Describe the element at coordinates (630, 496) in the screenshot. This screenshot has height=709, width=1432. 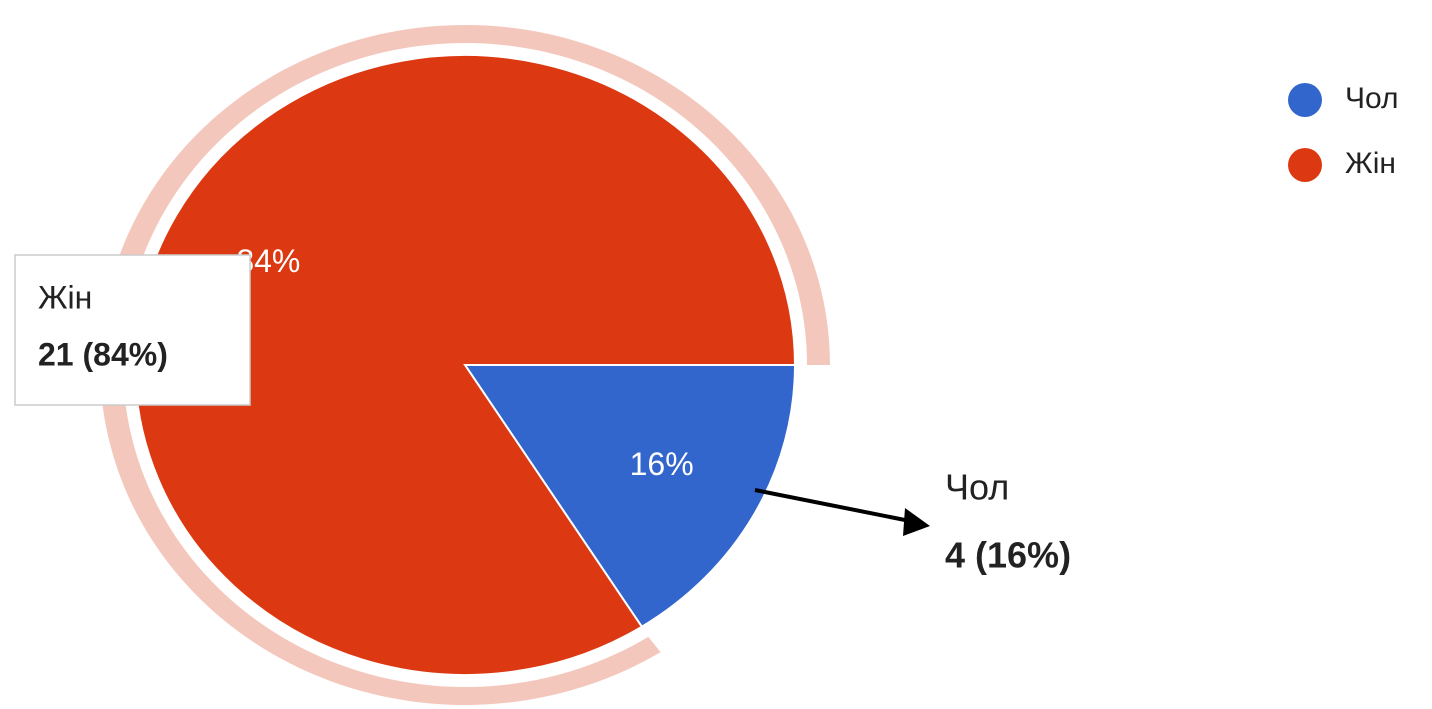
I see `pie-slice` at that location.